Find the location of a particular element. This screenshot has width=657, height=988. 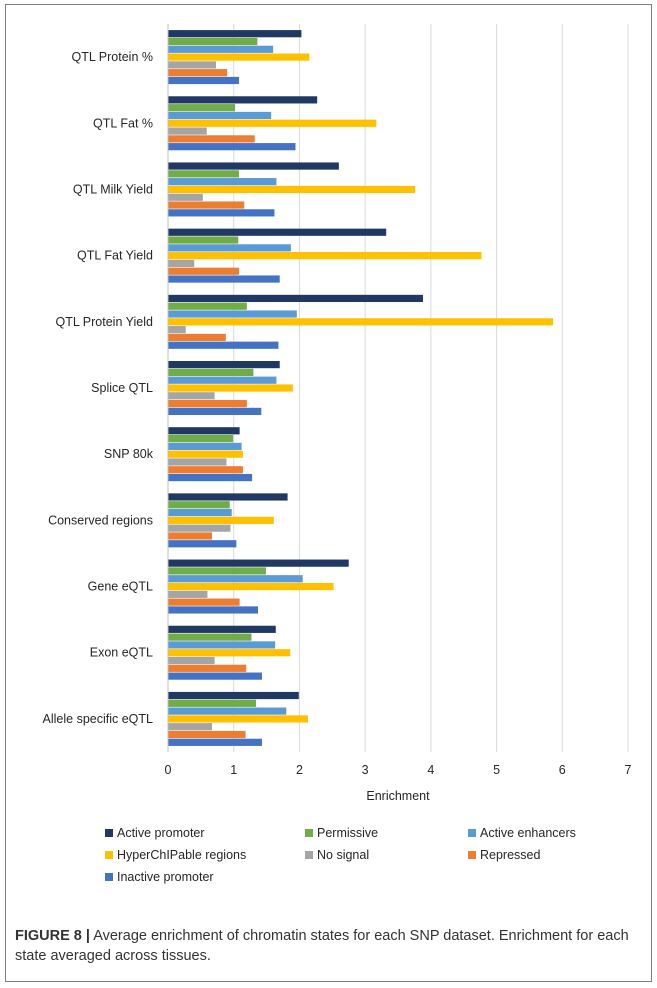

legend-label: HyperChIPable regions is located at coordinates (182, 855).